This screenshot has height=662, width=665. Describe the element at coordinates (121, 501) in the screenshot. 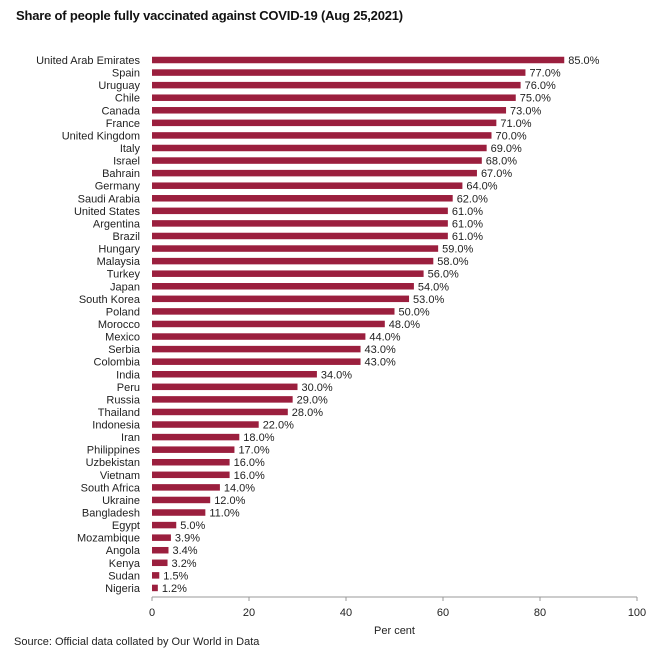

I see `category-label-ukraine: Ukraine` at that location.